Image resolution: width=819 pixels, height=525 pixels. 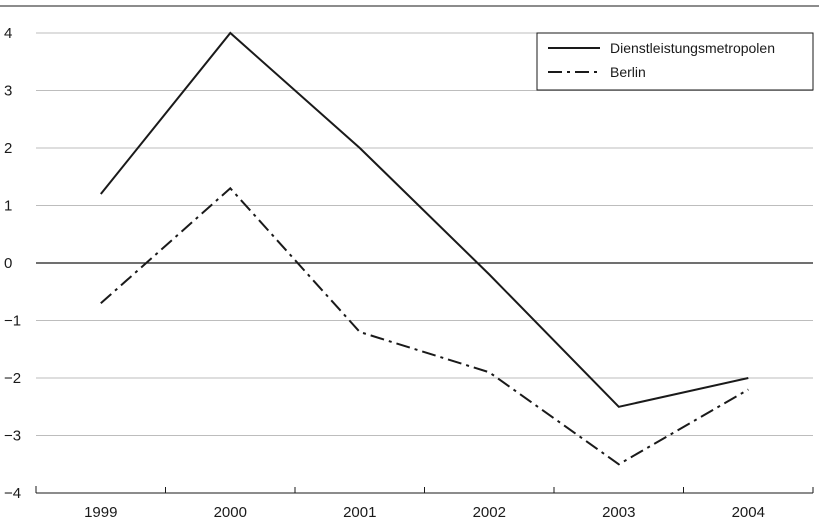 I want to click on y-tick-label: 2, so click(x=8, y=148).